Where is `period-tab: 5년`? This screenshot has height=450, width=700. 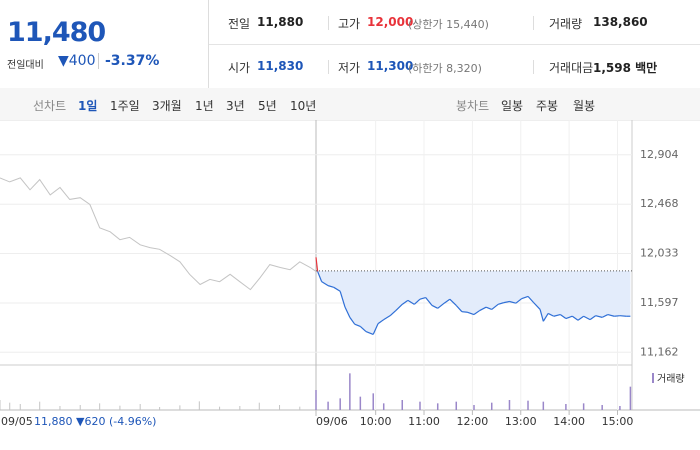 period-tab: 5년 is located at coordinates (267, 106).